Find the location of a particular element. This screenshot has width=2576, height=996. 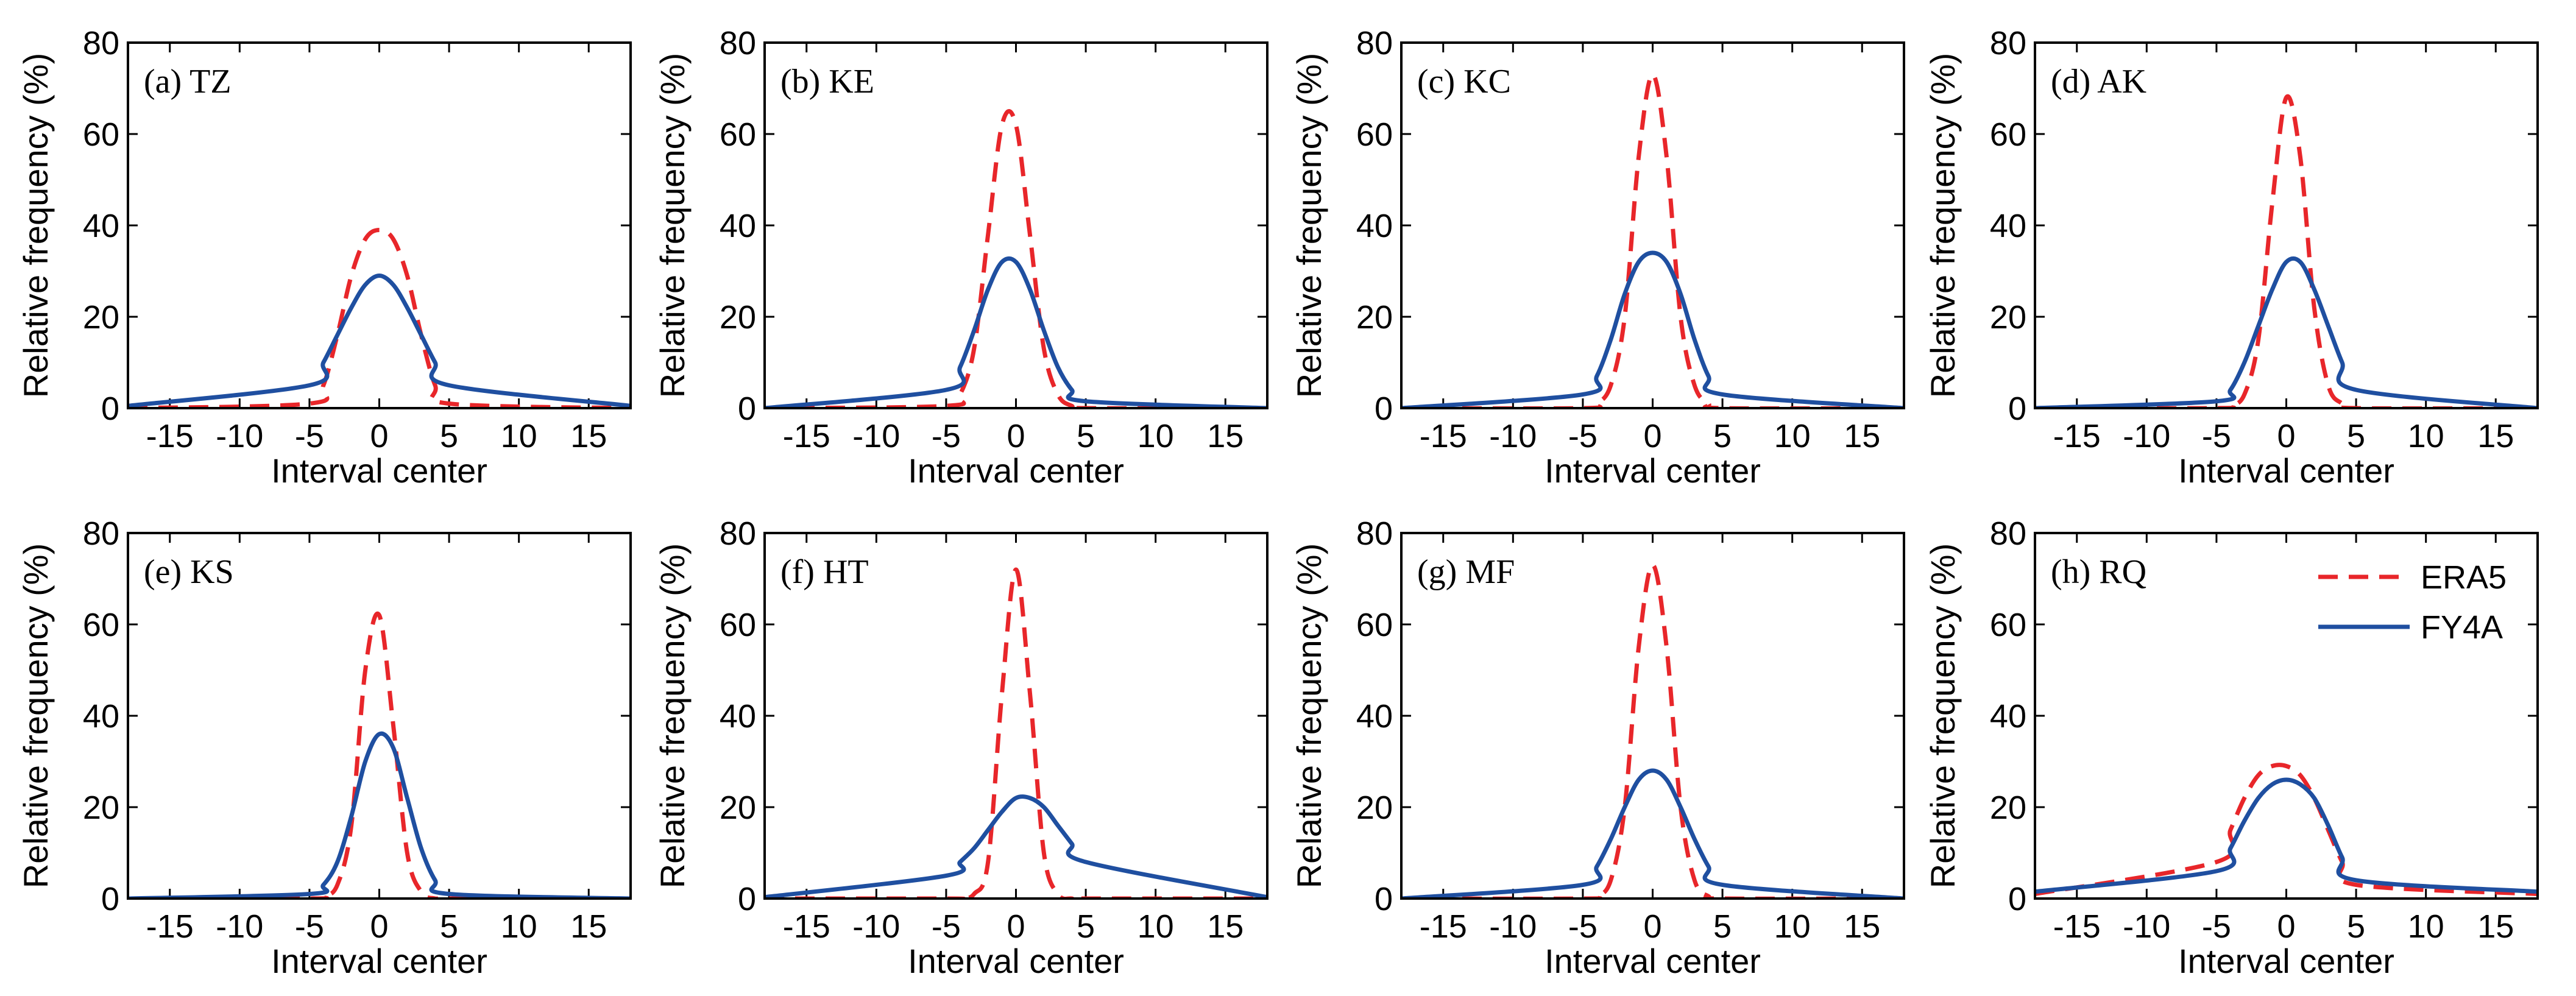

legend-label-era5: ERA5 is located at coordinates (2464, 577).